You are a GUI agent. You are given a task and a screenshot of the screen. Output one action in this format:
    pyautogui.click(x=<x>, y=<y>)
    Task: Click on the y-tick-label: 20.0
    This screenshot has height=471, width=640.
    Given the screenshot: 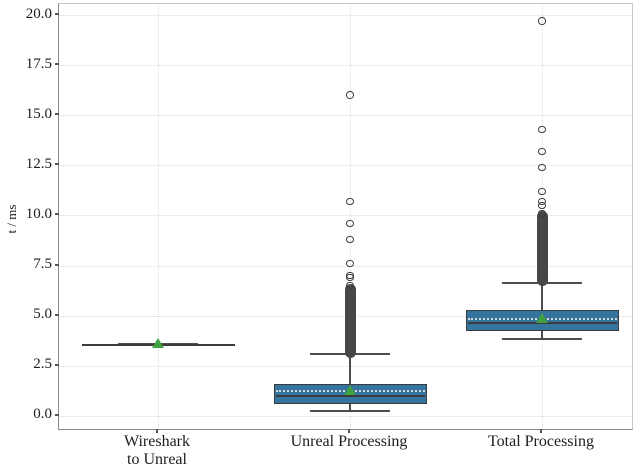 What is the action you would take?
    pyautogui.click(x=38, y=13)
    